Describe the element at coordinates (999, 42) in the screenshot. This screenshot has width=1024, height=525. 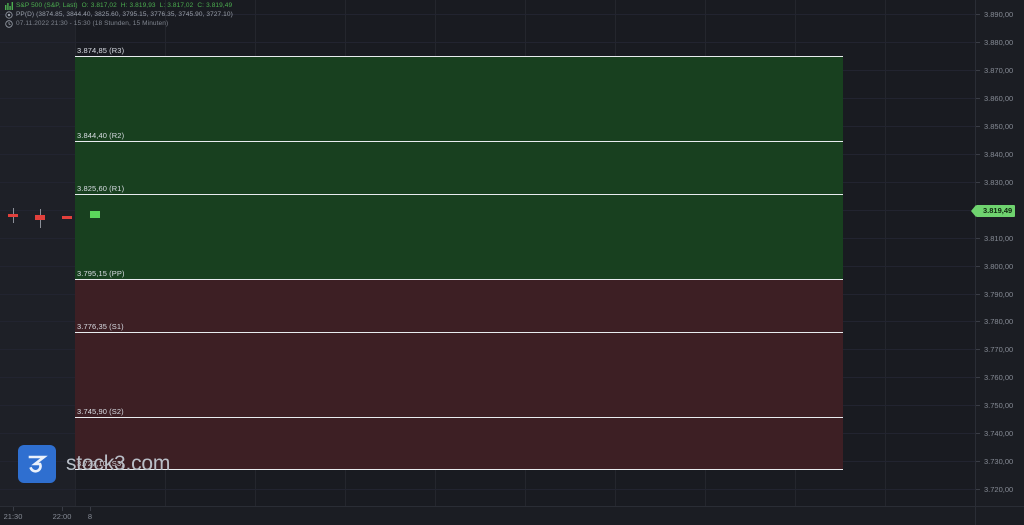
I see `price-axis-label: 3.880,00` at that location.